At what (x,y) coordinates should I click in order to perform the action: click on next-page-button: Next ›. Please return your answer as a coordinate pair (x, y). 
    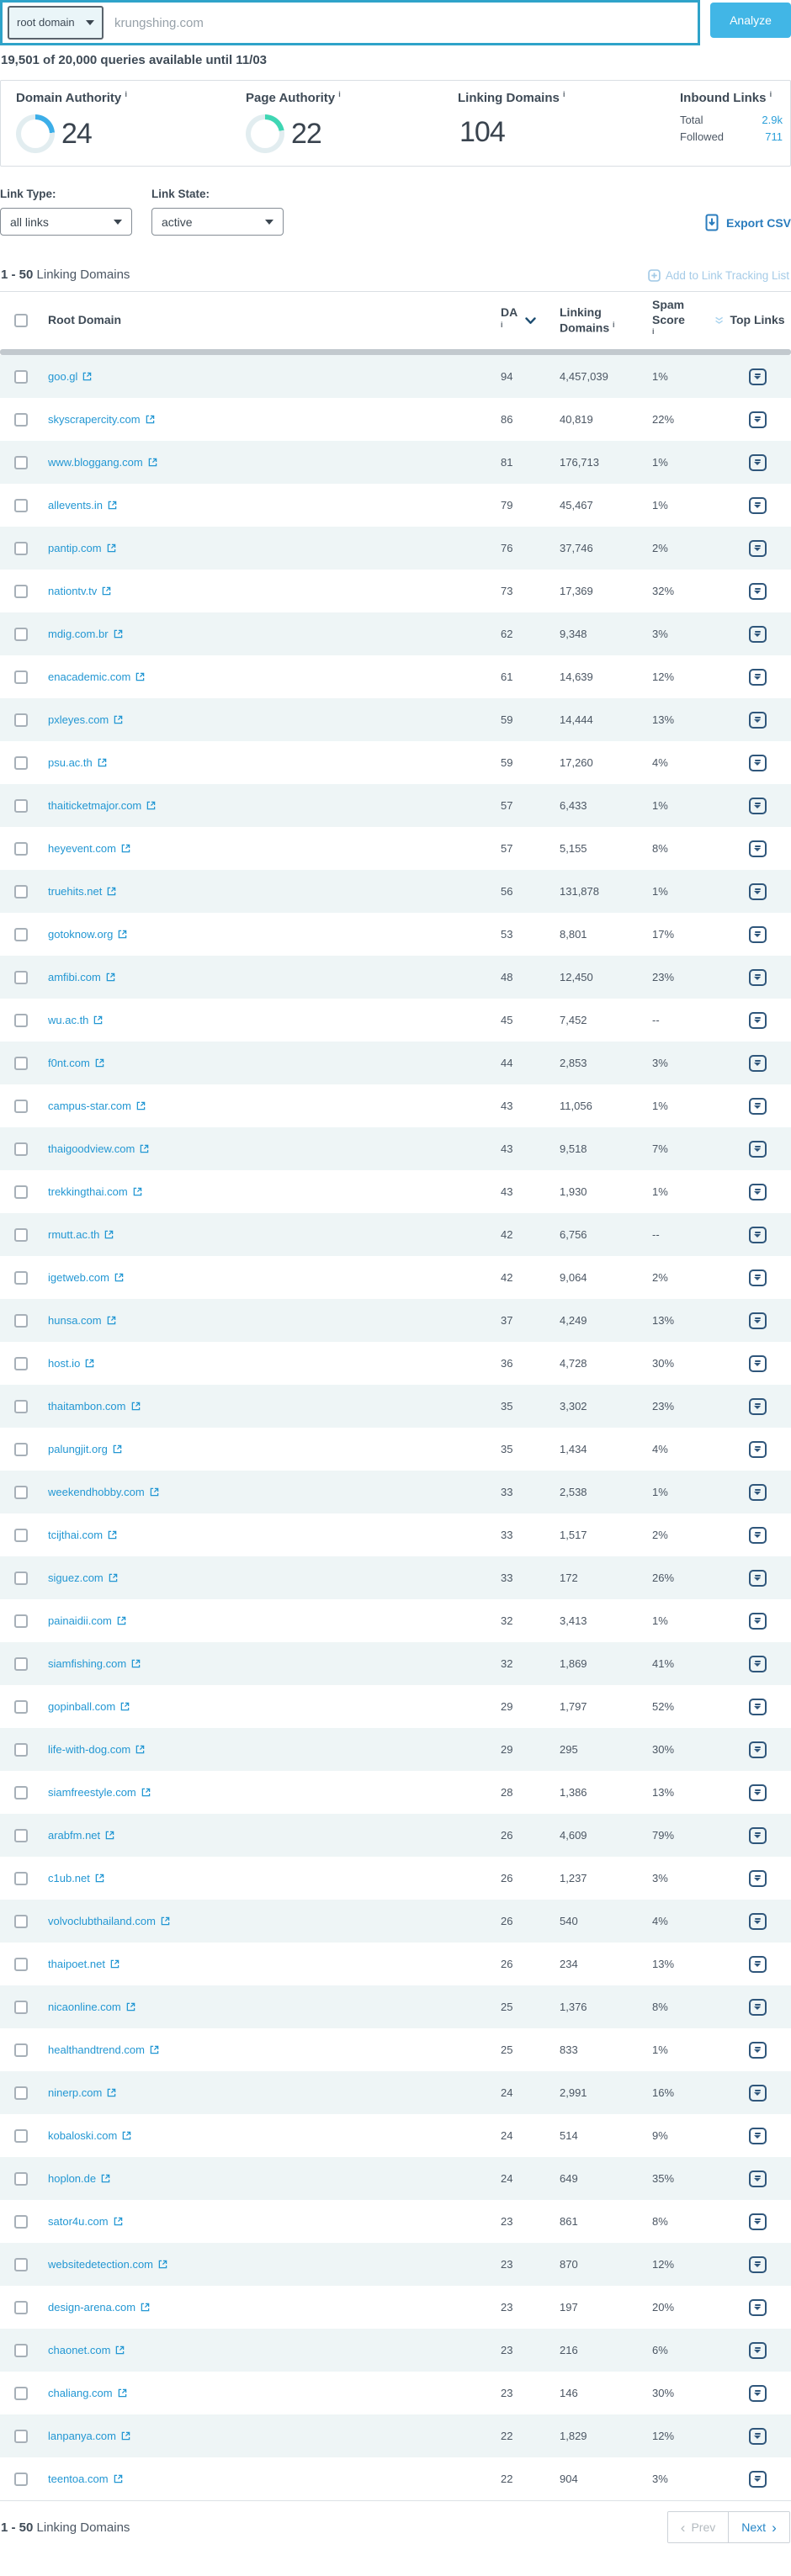
    Looking at the image, I should click on (759, 2527).